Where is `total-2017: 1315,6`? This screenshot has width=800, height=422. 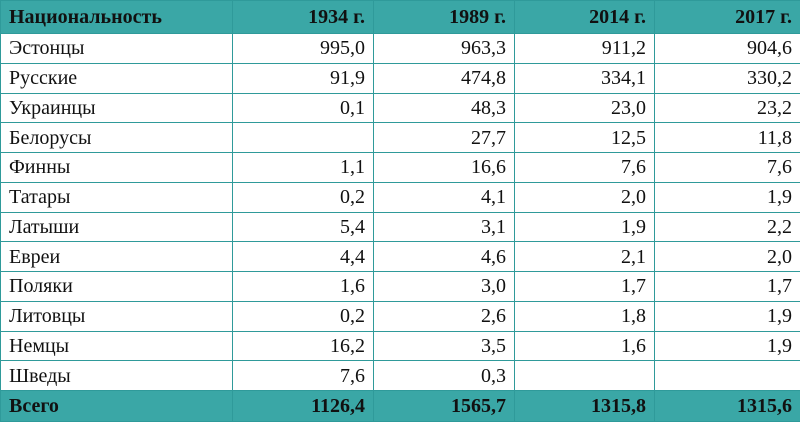
total-2017: 1315,6 is located at coordinates (727, 406).